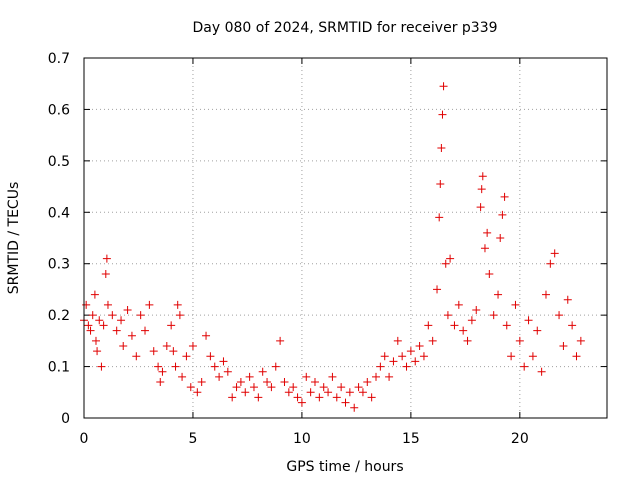 Image resolution: width=640 pixels, height=480 pixels. I want to click on x-tick-label: 0, so click(84, 439).